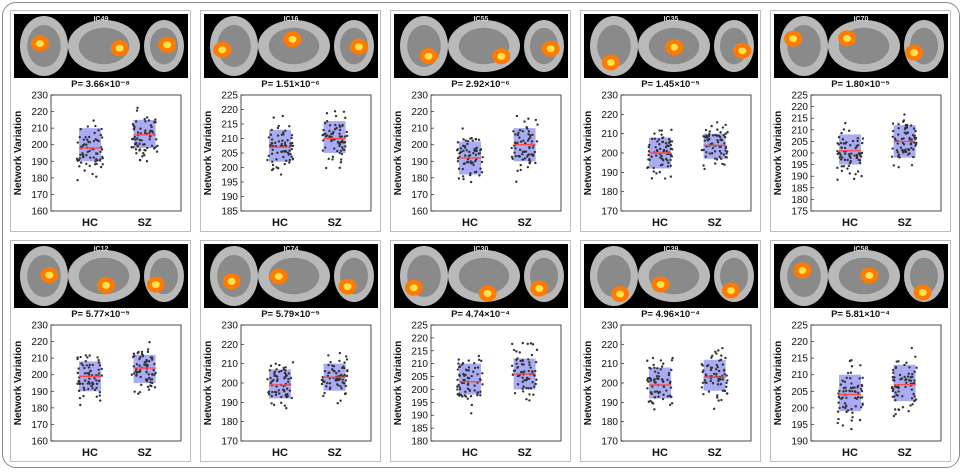 The height and width of the screenshot is (472, 964). What do you see at coordinates (39, 96) in the screenshot?
I see `y-tick-label: 230` at bounding box center [39, 96].